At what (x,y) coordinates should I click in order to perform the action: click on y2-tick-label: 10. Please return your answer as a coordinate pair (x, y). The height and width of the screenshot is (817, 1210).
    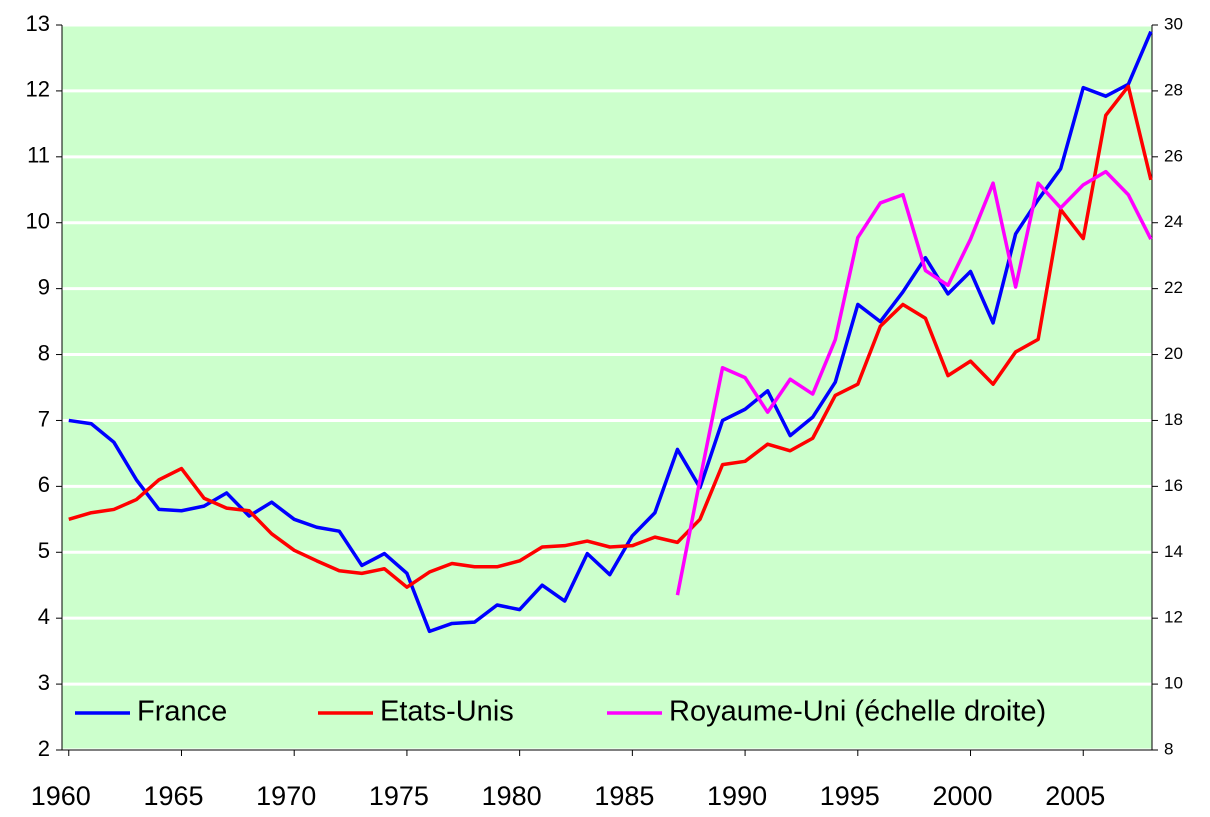
    Looking at the image, I should click on (1173, 683).